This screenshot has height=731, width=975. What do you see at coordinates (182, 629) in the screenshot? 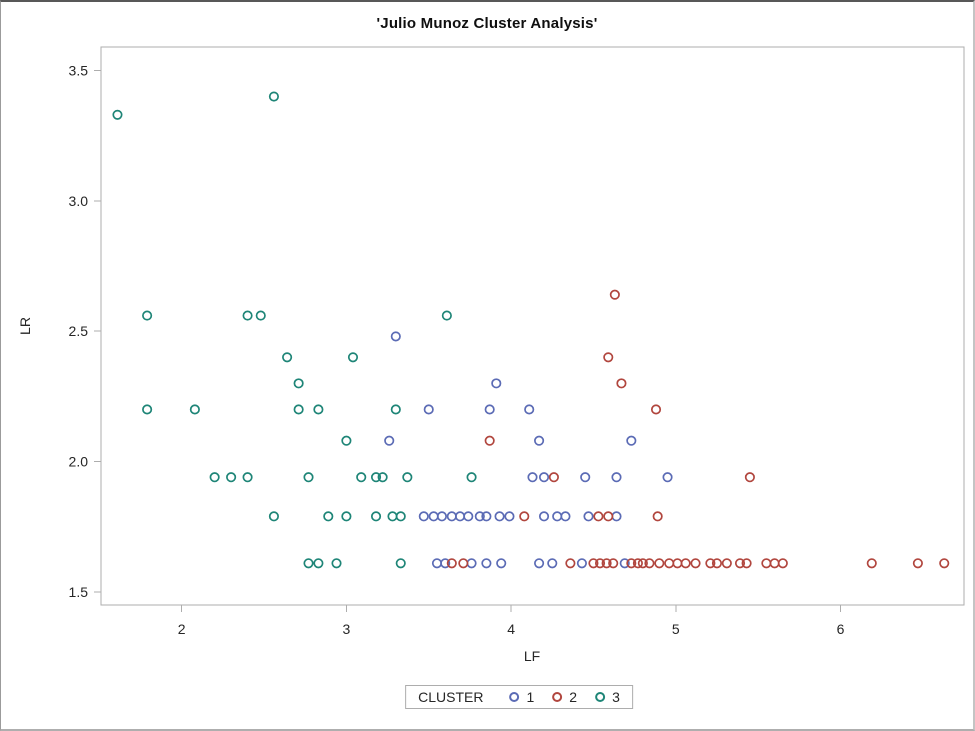
I see `x-tick-label: 2` at bounding box center [182, 629].